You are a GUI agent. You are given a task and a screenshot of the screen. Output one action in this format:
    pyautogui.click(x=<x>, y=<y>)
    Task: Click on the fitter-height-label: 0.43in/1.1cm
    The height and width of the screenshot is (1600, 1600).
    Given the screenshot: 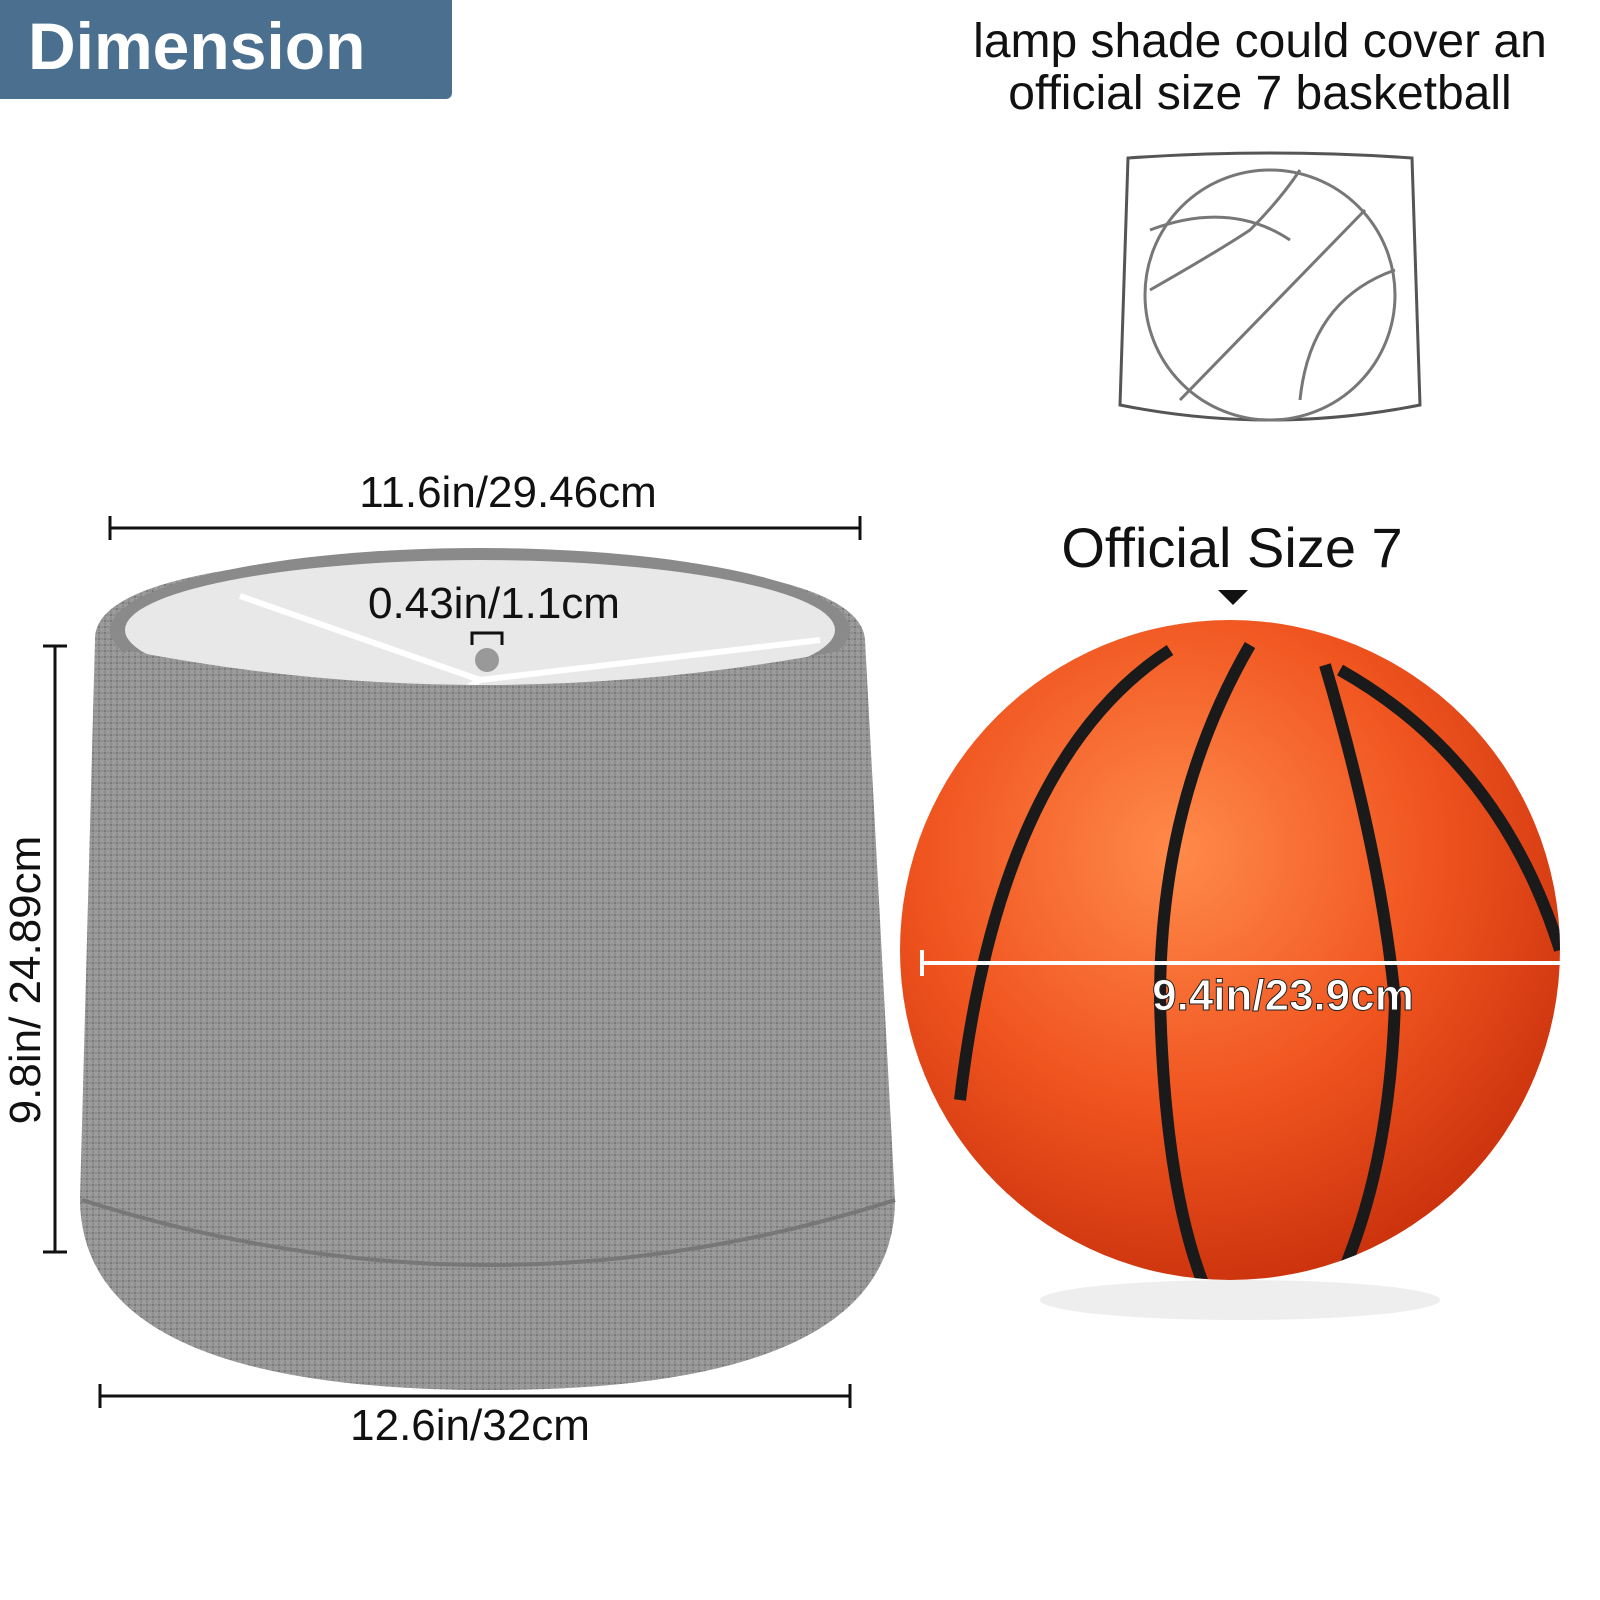 What is the action you would take?
    pyautogui.click(x=494, y=603)
    